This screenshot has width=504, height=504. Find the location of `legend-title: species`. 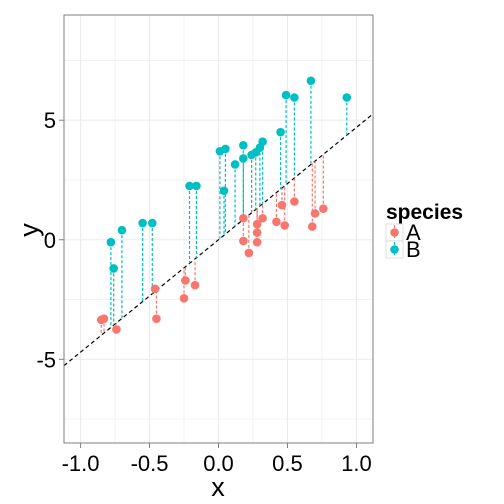

legend-title: species is located at coordinates (424, 212).